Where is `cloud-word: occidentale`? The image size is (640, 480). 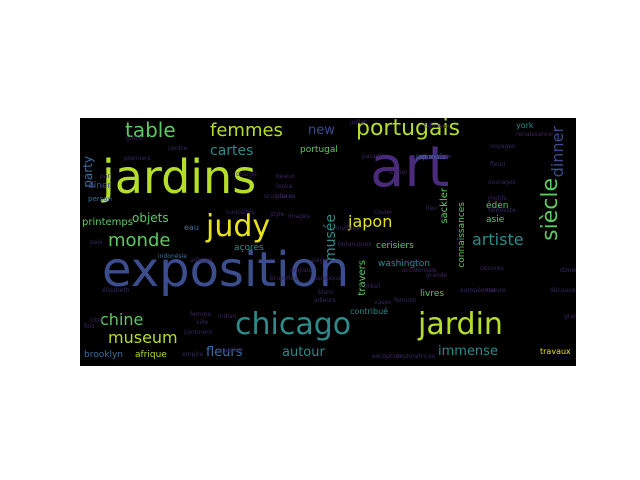 cloud-word: occidentale is located at coordinates (419, 270).